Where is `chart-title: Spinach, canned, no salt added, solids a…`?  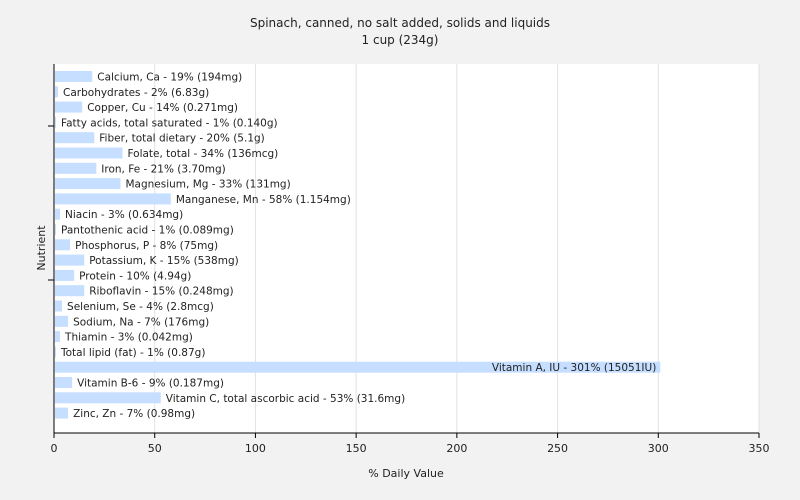 chart-title: Spinach, canned, no salt added, solids a… is located at coordinates (400, 23).